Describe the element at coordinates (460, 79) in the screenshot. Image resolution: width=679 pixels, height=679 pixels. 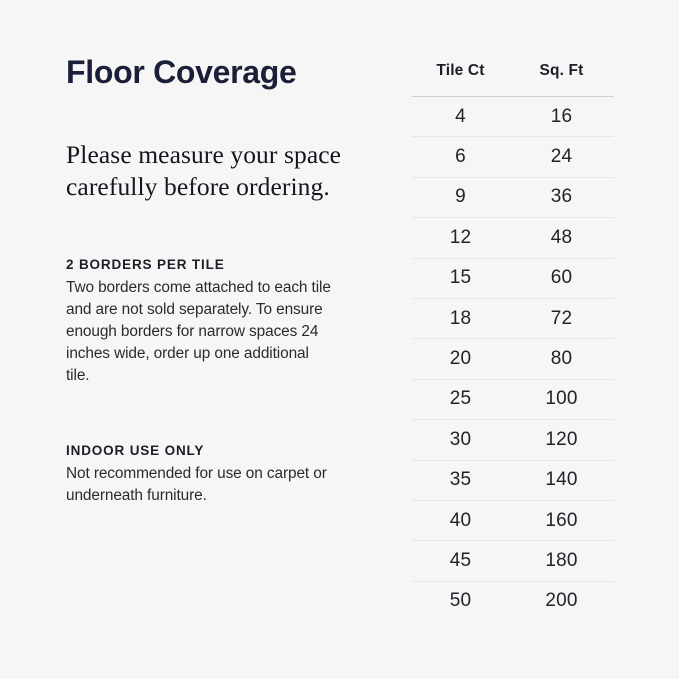
I see `column-header-tile-count: Tile Ct` at that location.